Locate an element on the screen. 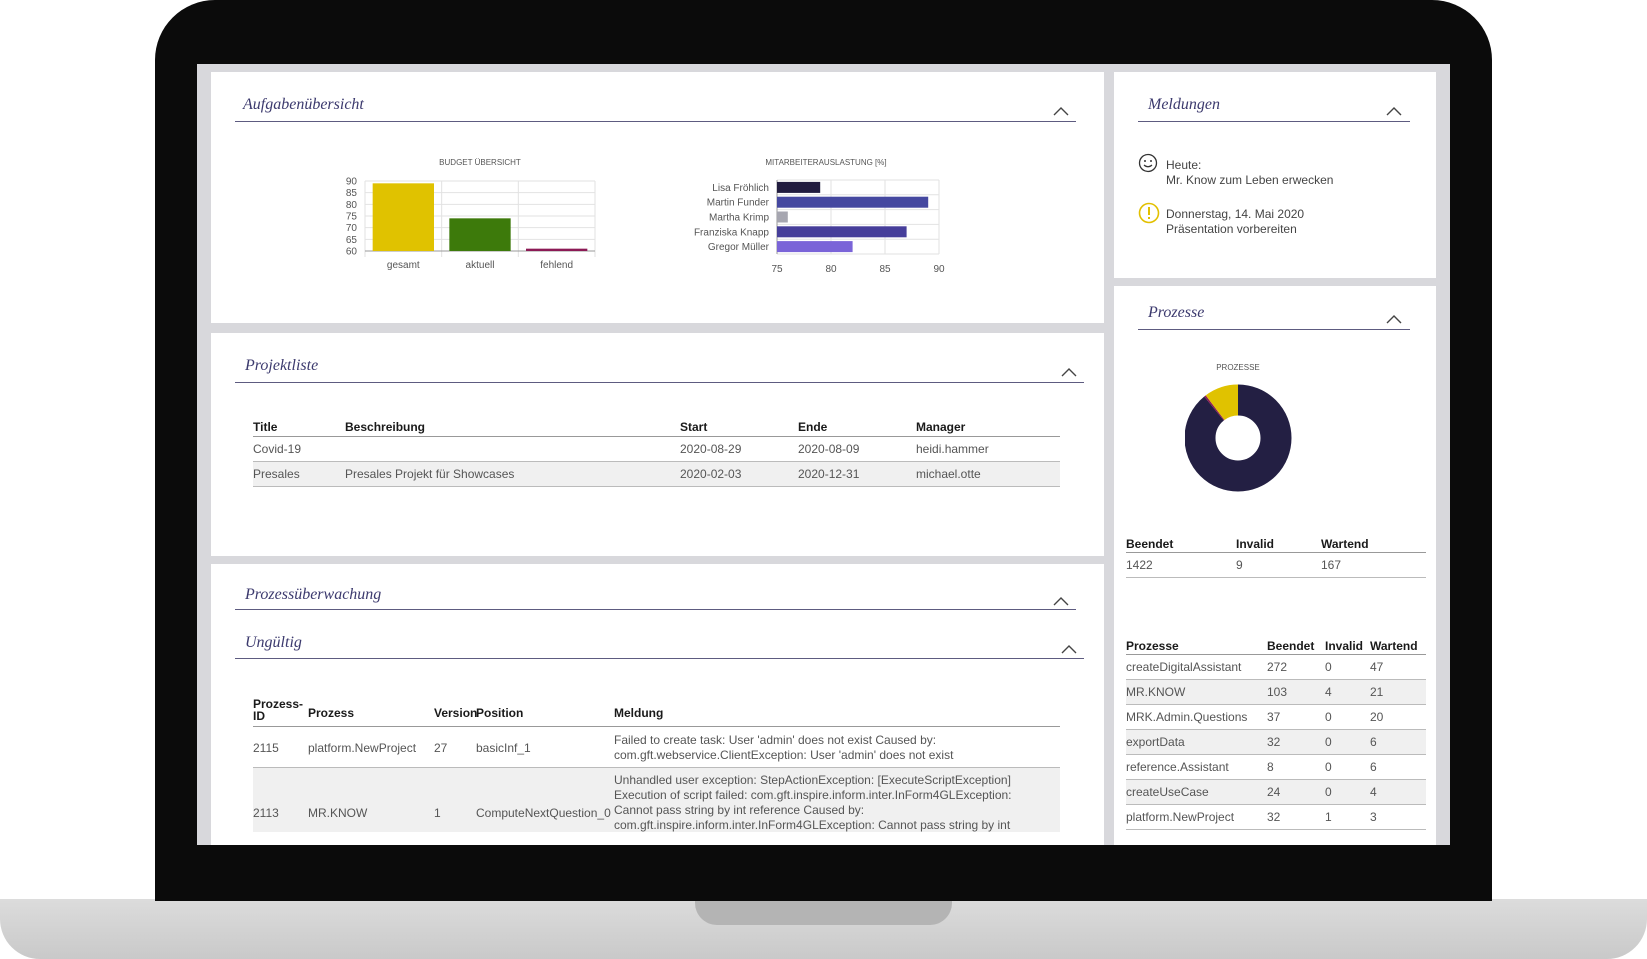 The height and width of the screenshot is (959, 1647). cell-version: 27 is located at coordinates (441, 748).